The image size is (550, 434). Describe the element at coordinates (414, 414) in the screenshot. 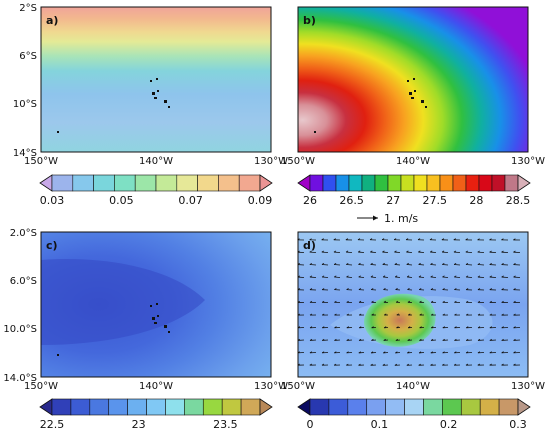

I see `colorbar-d: 0 0.1 0.2 0.3` at that location.